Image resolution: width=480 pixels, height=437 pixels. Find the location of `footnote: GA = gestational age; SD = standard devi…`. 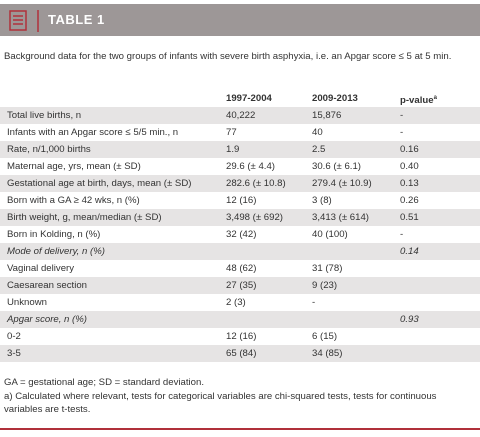

footnote: GA = gestational age; SD = standard devi… is located at coordinates (104, 382).